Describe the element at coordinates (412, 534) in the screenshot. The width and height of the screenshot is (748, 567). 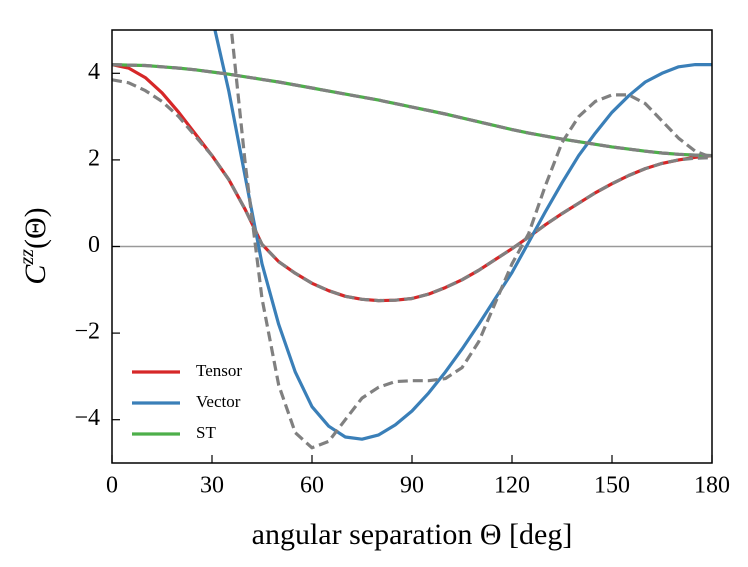
I see `x-axis-label: angular separation Θ [deg]` at that location.